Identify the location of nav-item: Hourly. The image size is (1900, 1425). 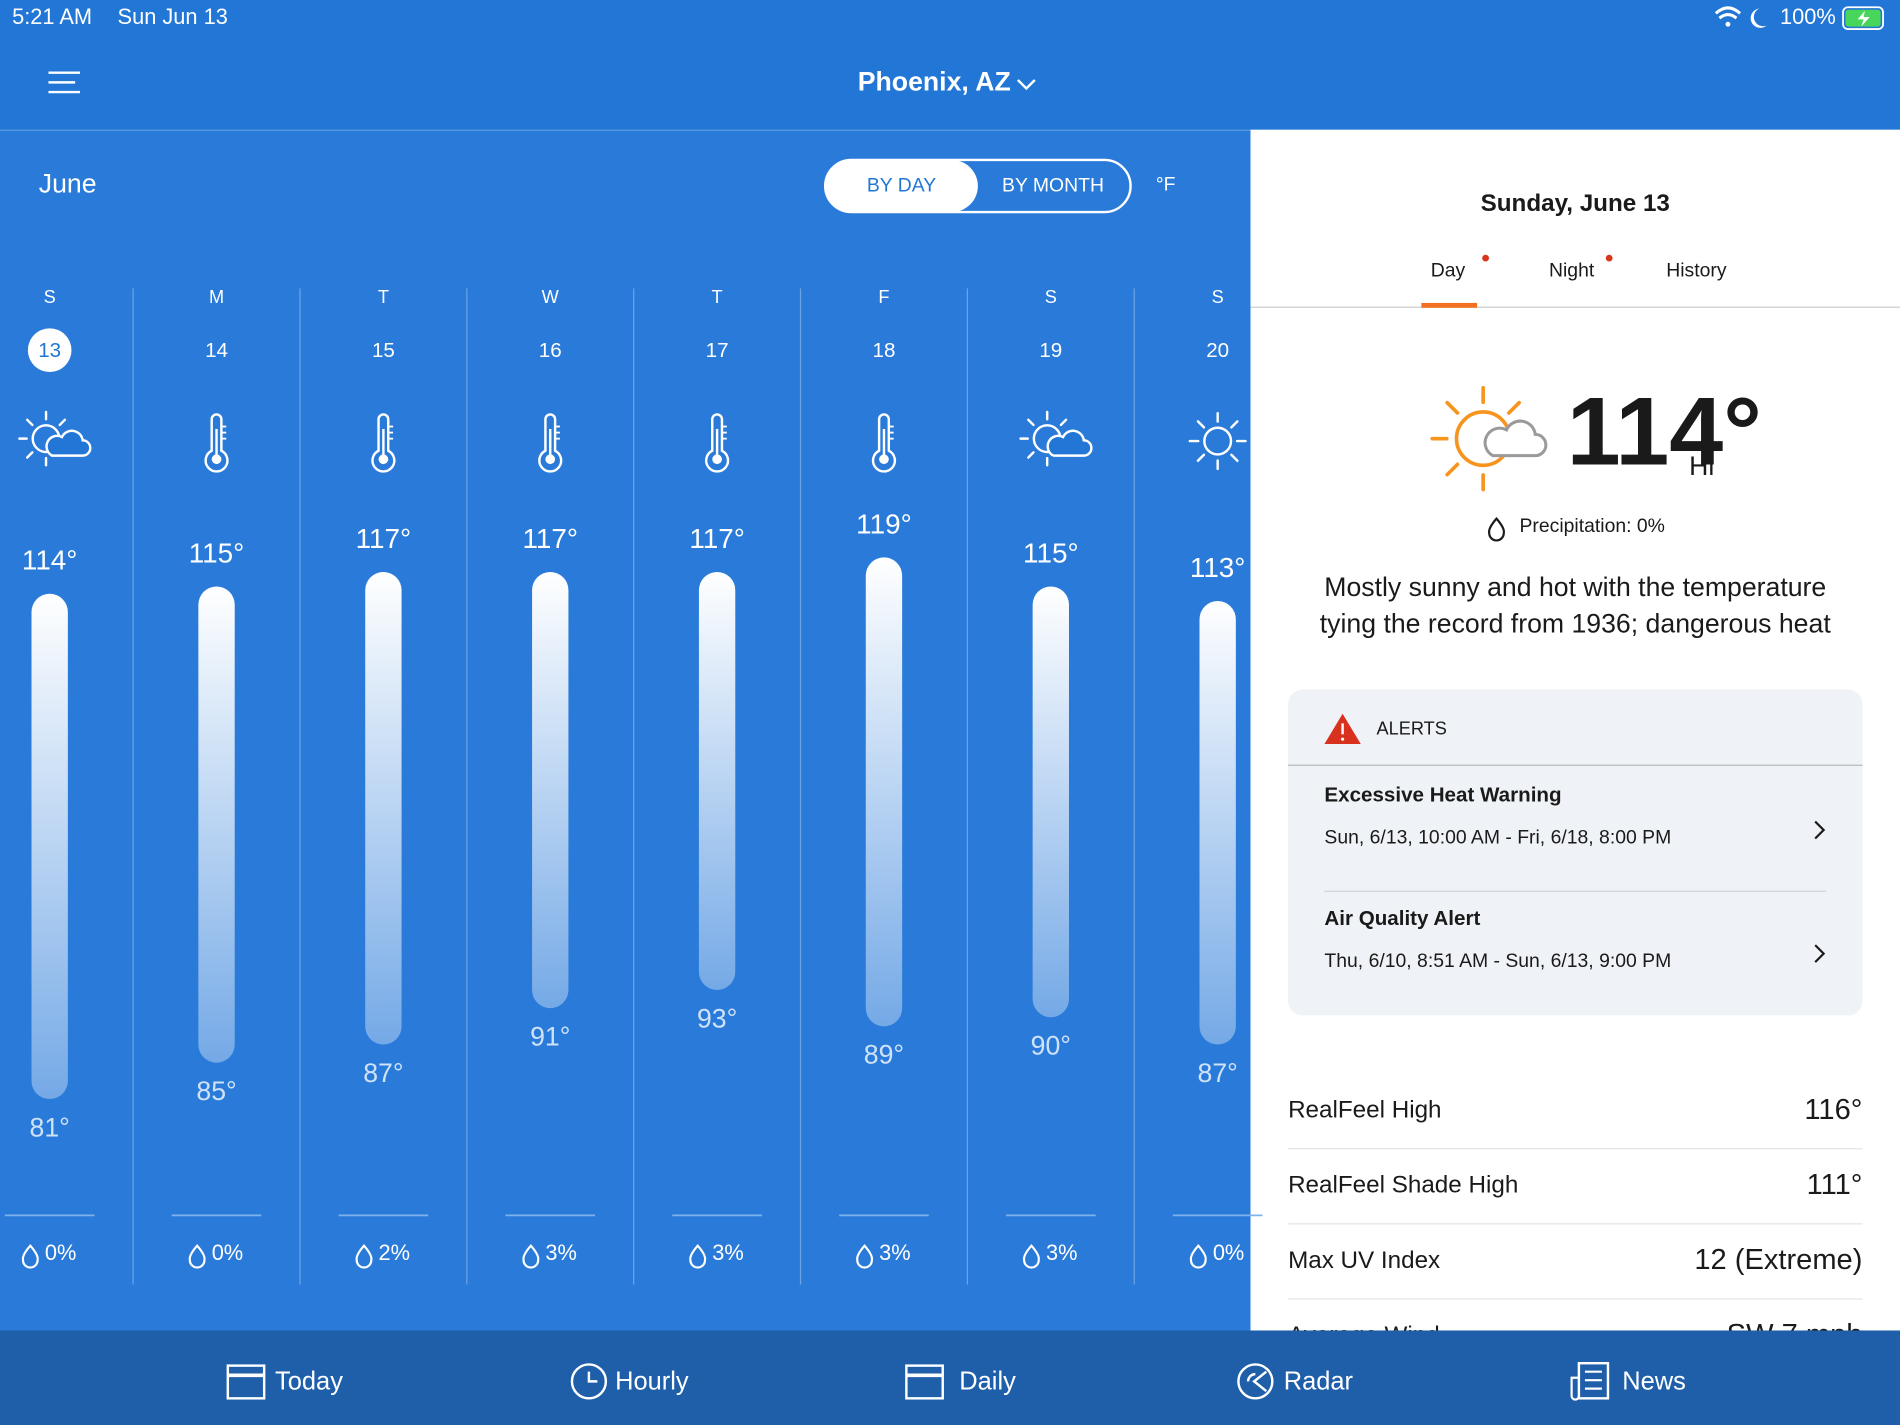
(629, 1381).